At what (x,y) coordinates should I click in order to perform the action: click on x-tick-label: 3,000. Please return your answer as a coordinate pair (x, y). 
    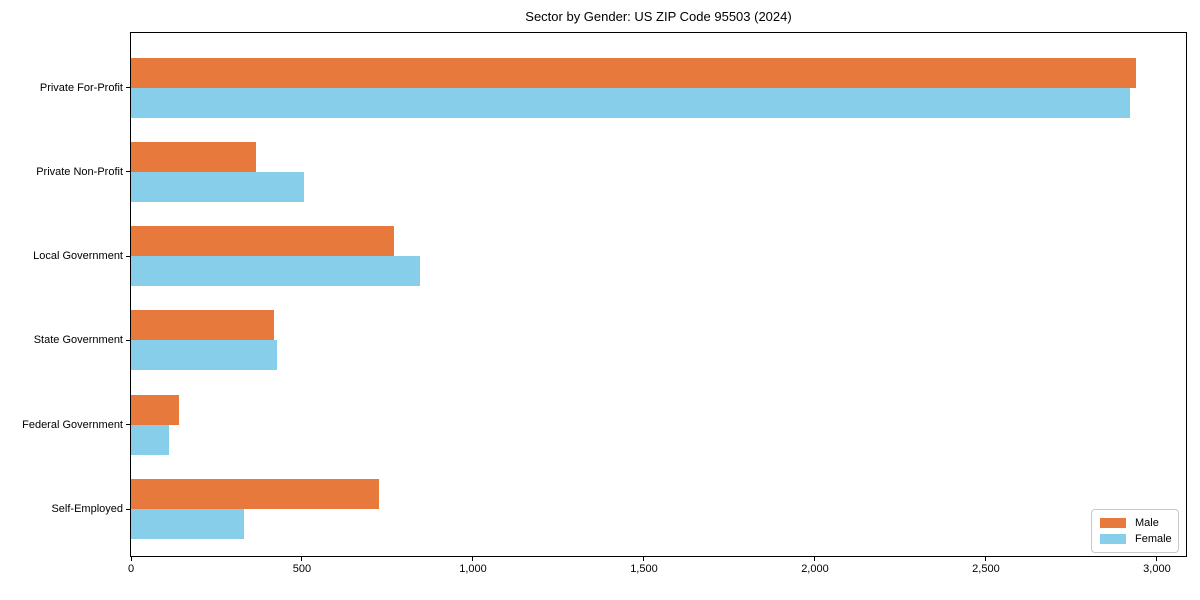
    Looking at the image, I should click on (1157, 569).